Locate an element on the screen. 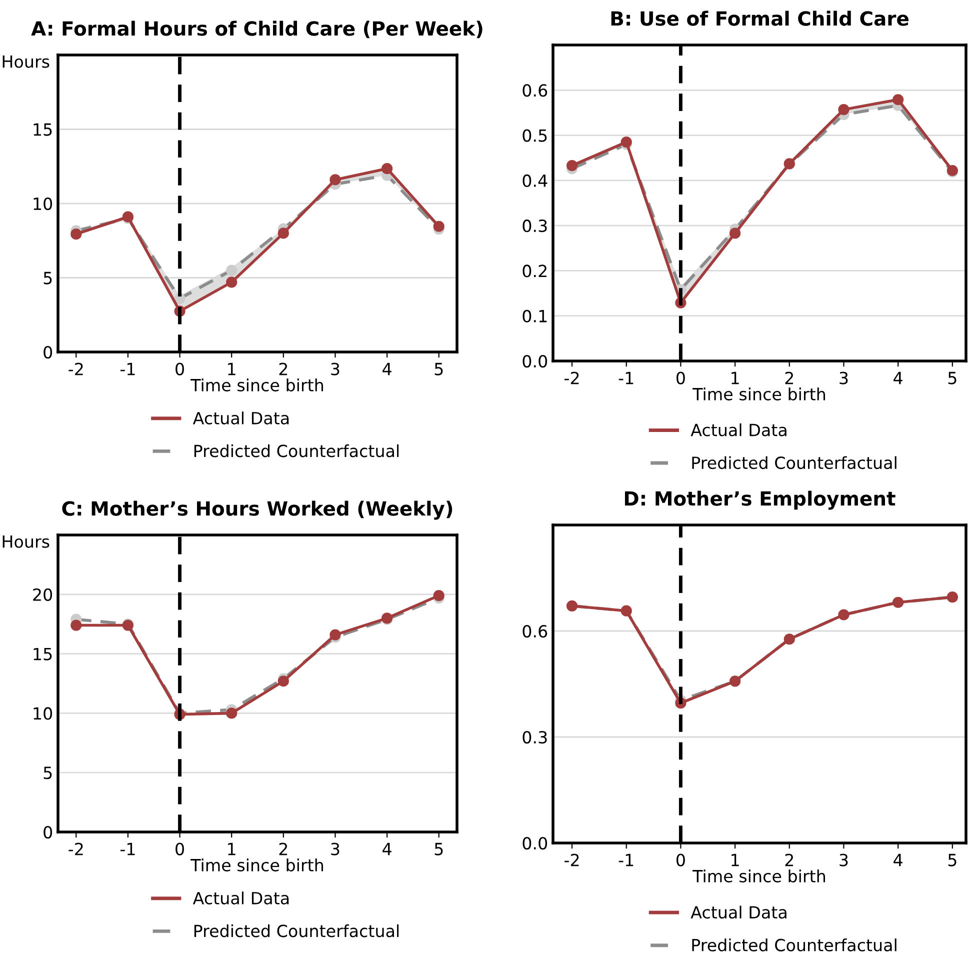 This screenshot has width=971, height=954. chart-title: A: Formal Hours of Child Care (Per Week) is located at coordinates (256, 29).